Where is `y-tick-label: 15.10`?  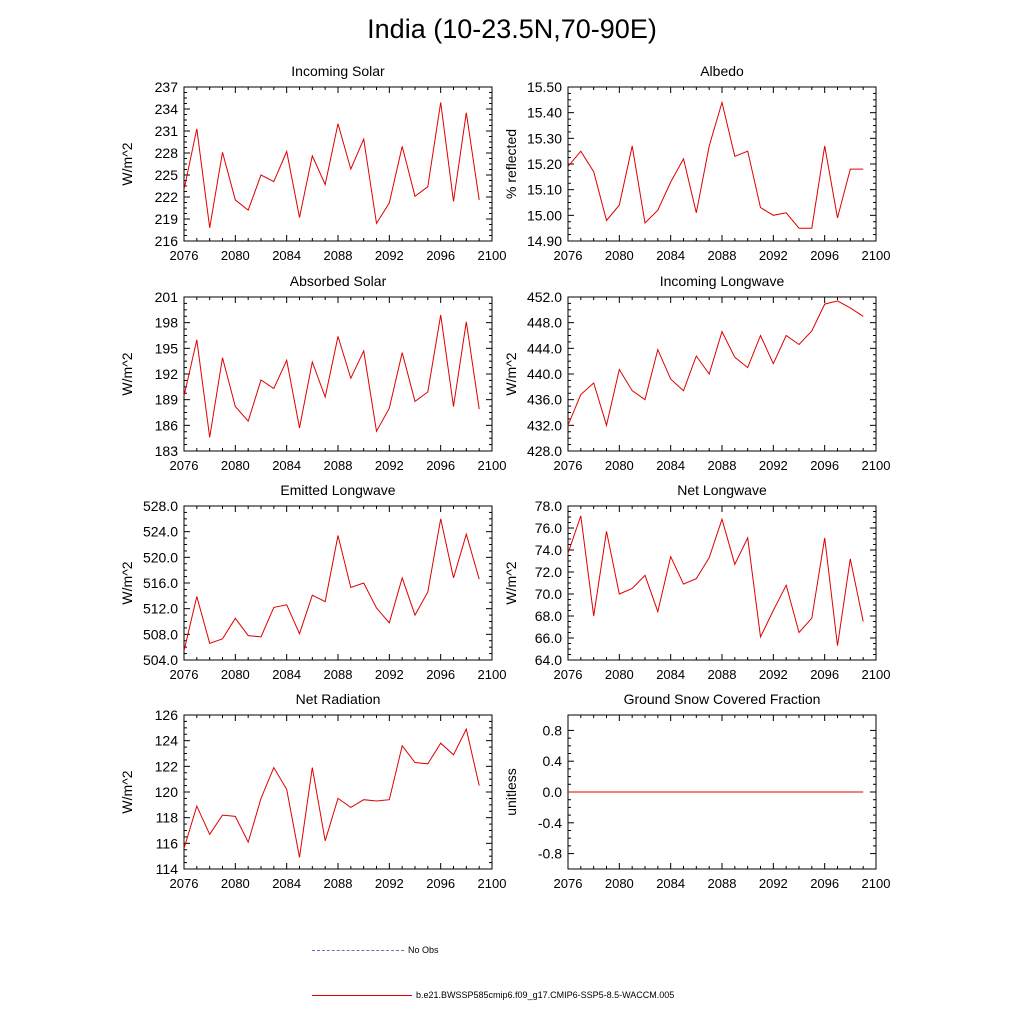 y-tick-label: 15.10 is located at coordinates (544, 190).